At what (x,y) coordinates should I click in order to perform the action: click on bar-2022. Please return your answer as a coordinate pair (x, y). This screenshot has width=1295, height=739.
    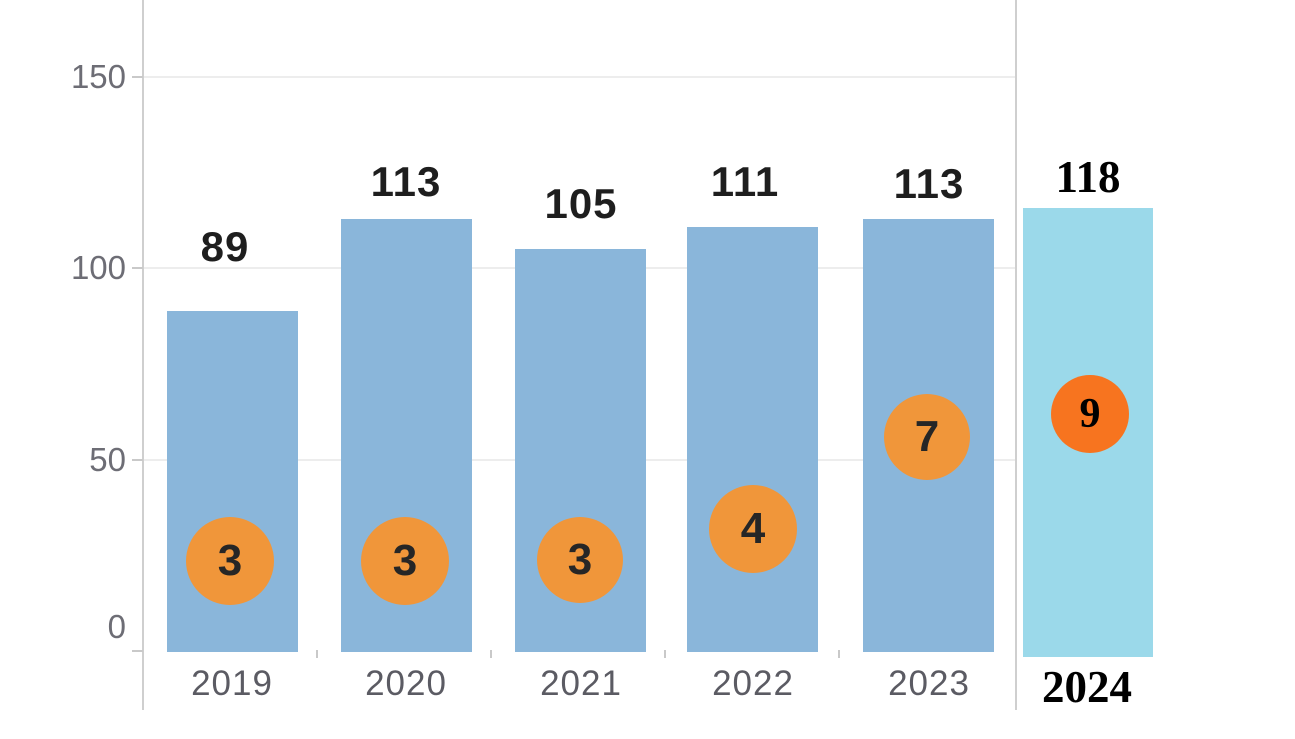
    Looking at the image, I should click on (752, 439).